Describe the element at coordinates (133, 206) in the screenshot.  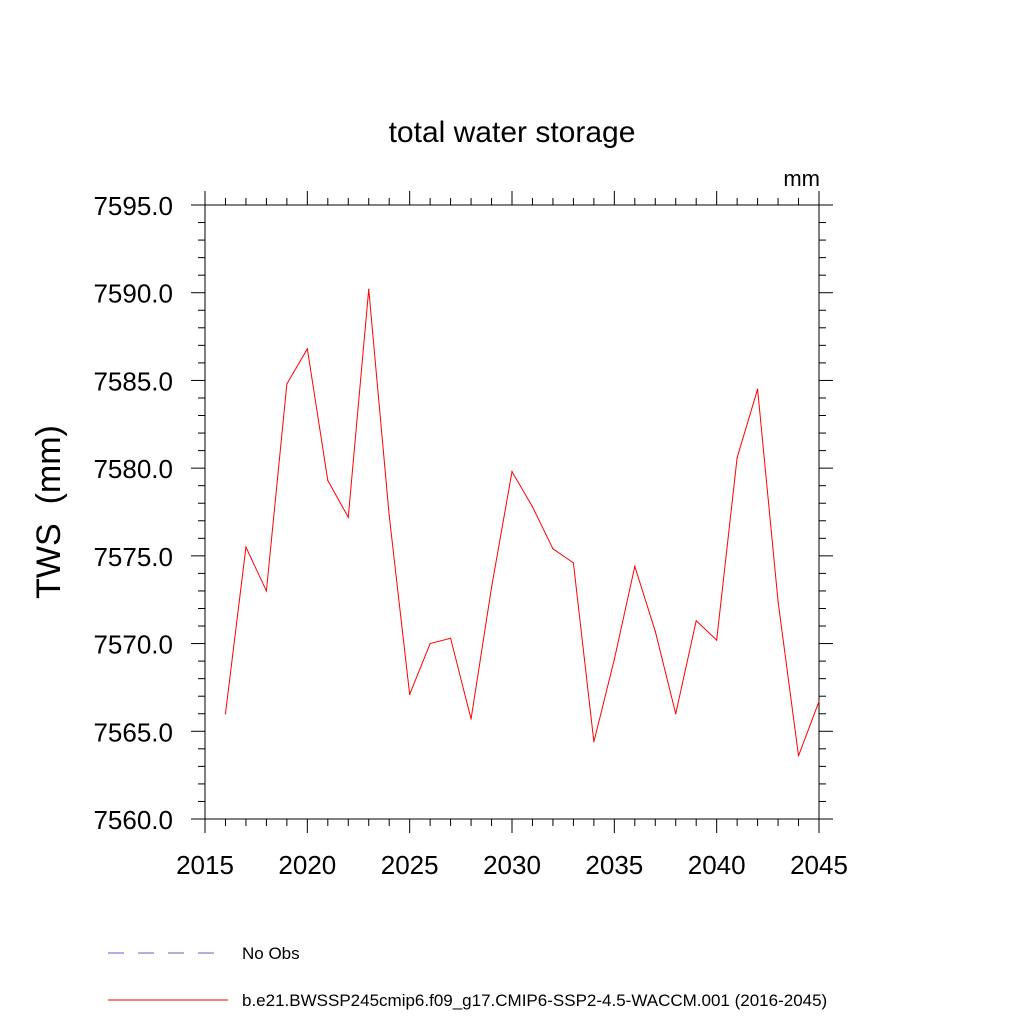
I see `y-tick-label: 7595.0` at that location.